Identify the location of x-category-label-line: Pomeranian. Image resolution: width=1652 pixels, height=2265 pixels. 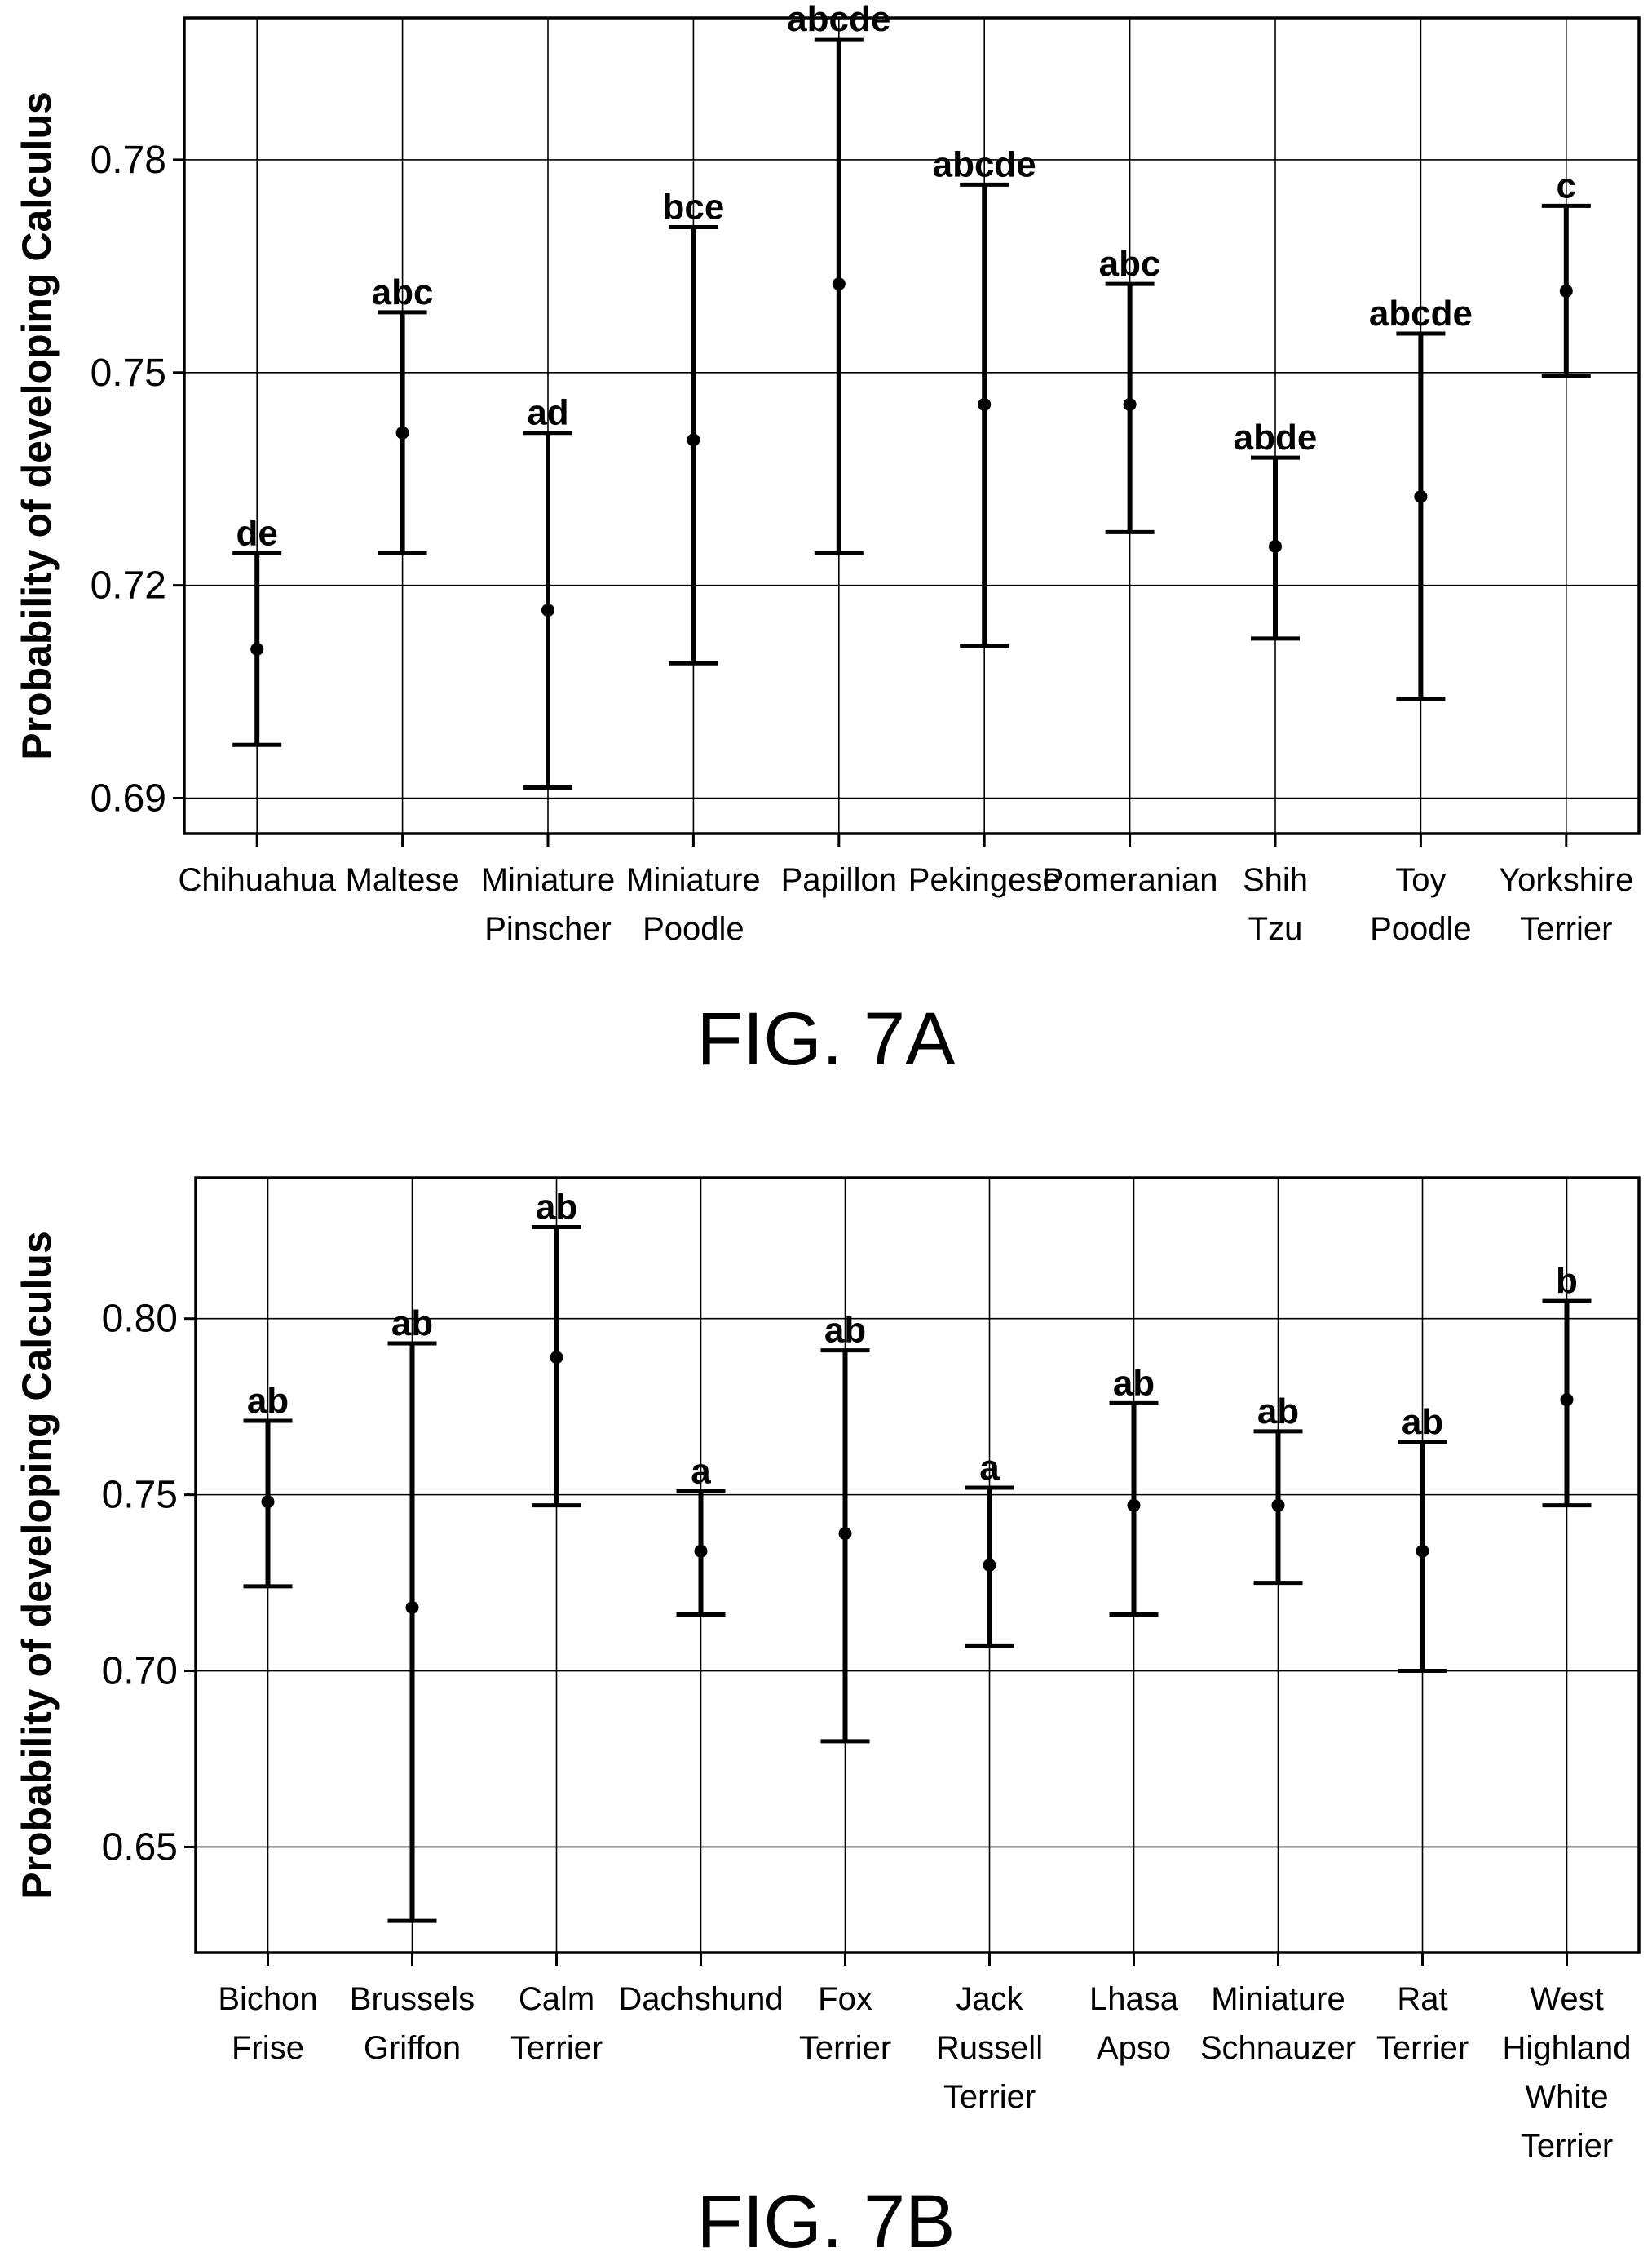
(1130, 880).